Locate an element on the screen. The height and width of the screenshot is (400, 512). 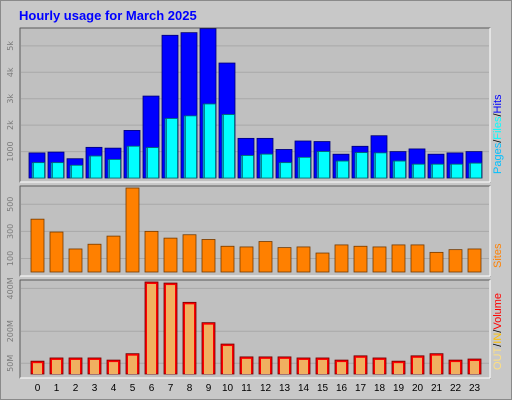
x-tick-label: 22 is located at coordinates (456, 388).